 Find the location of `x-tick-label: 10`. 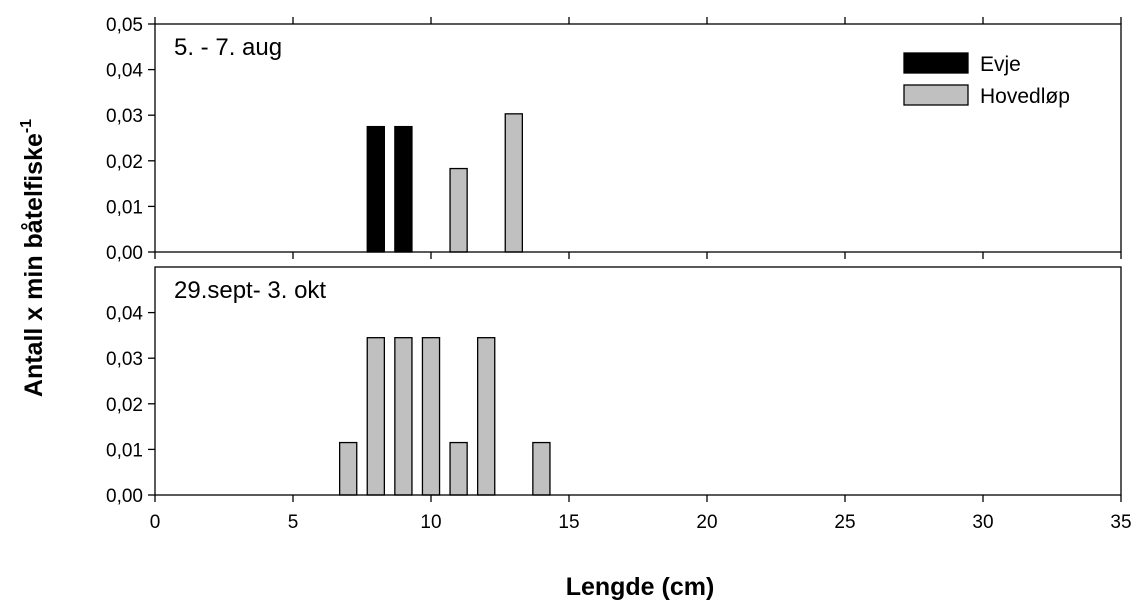

x-tick-label: 10 is located at coordinates (430, 522).